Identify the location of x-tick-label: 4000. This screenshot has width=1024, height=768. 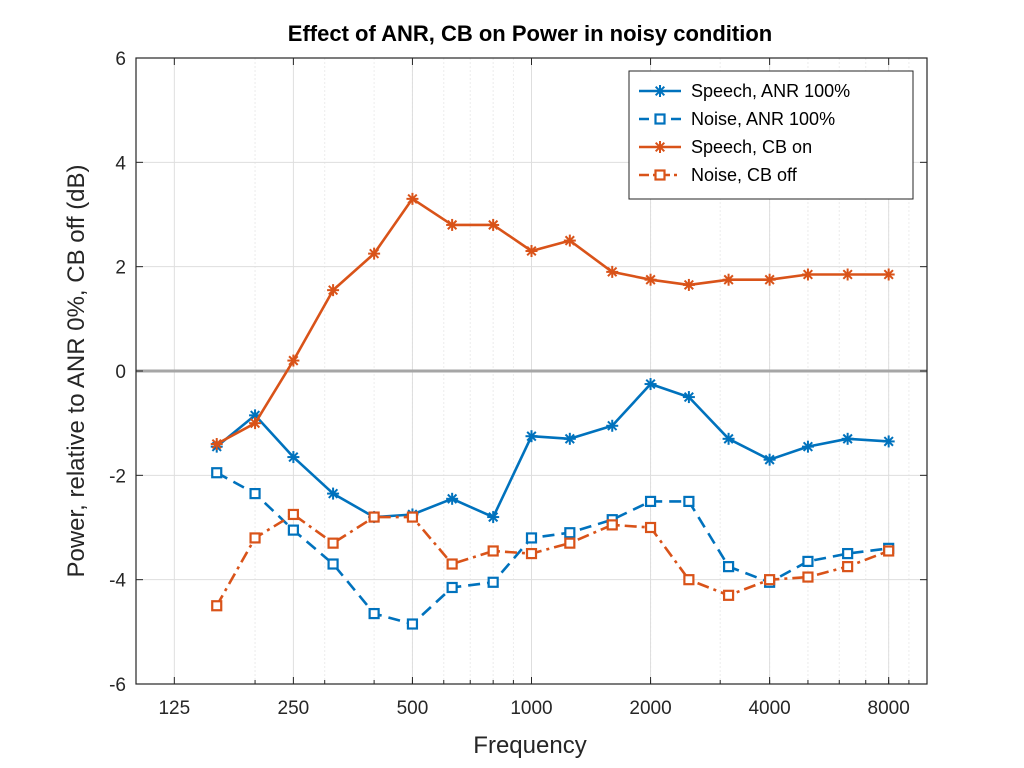
(769, 708).